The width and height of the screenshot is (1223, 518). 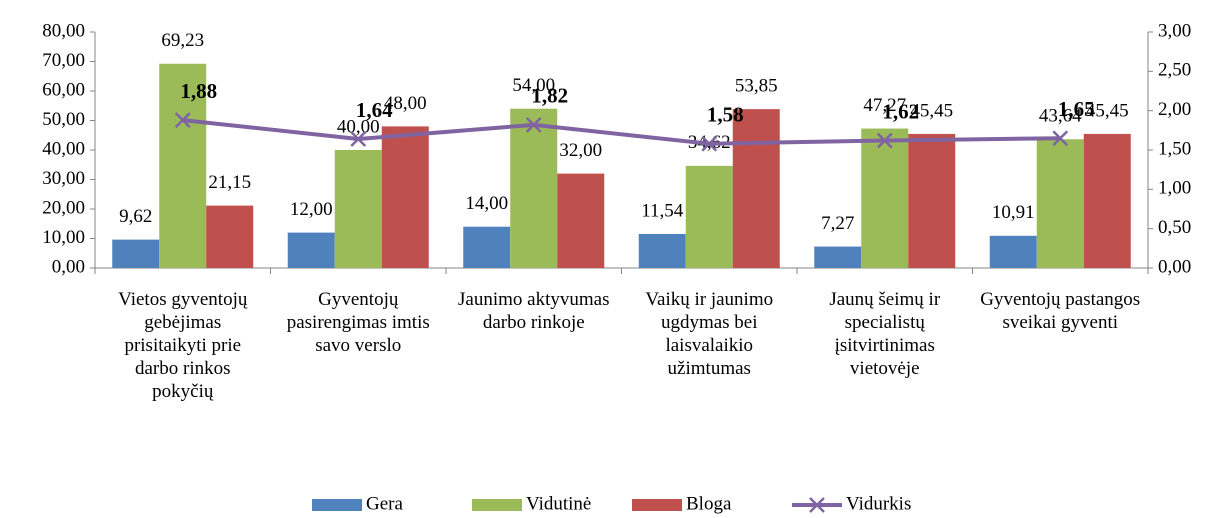 I want to click on y2-tick-label: 2,00, so click(x=1174, y=109).